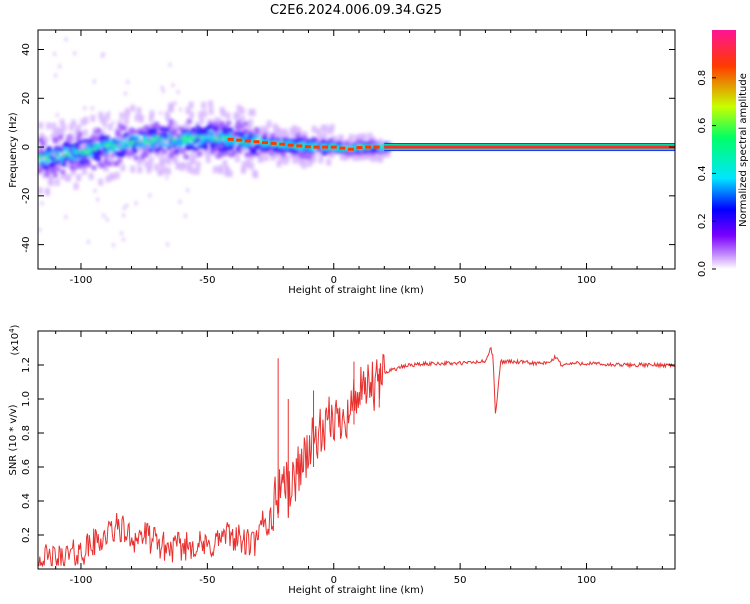 The width and height of the screenshot is (750, 604). Describe the element at coordinates (702, 78) in the screenshot. I see `colorbar-tick-label-4: 0.8` at that location.